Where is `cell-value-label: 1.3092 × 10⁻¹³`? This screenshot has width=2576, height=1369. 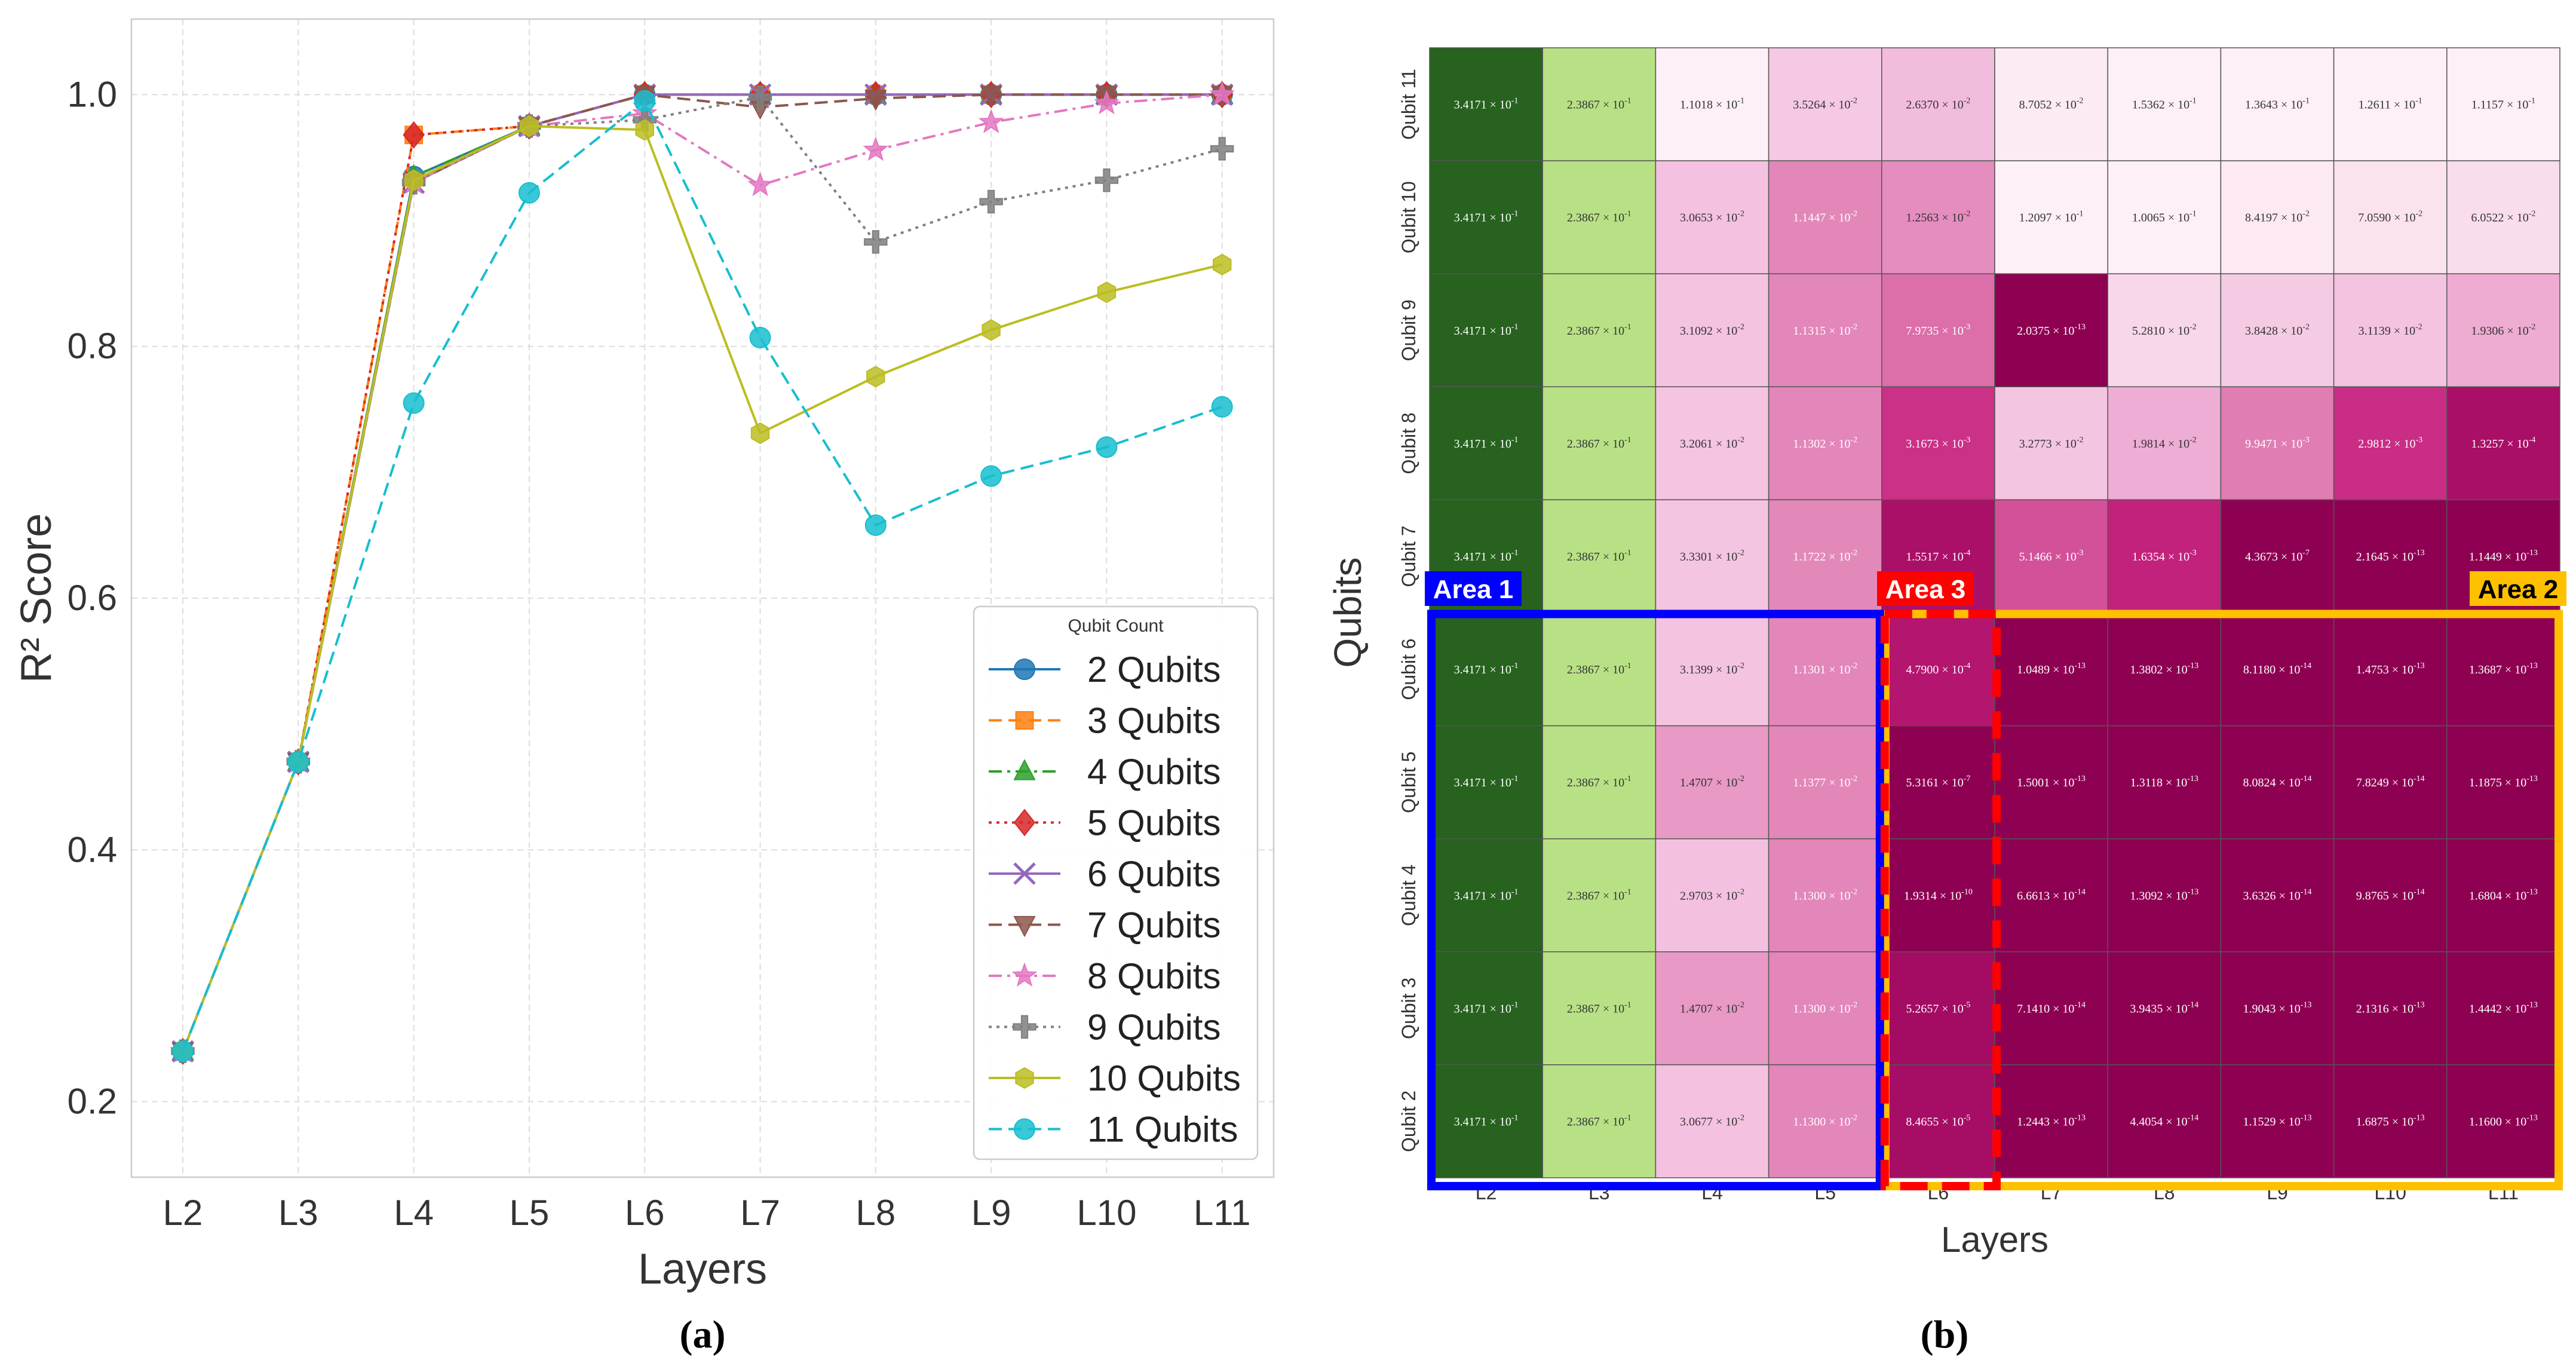
cell-value-label: 1.3092 × 10⁻¹³ is located at coordinates (2164, 894).